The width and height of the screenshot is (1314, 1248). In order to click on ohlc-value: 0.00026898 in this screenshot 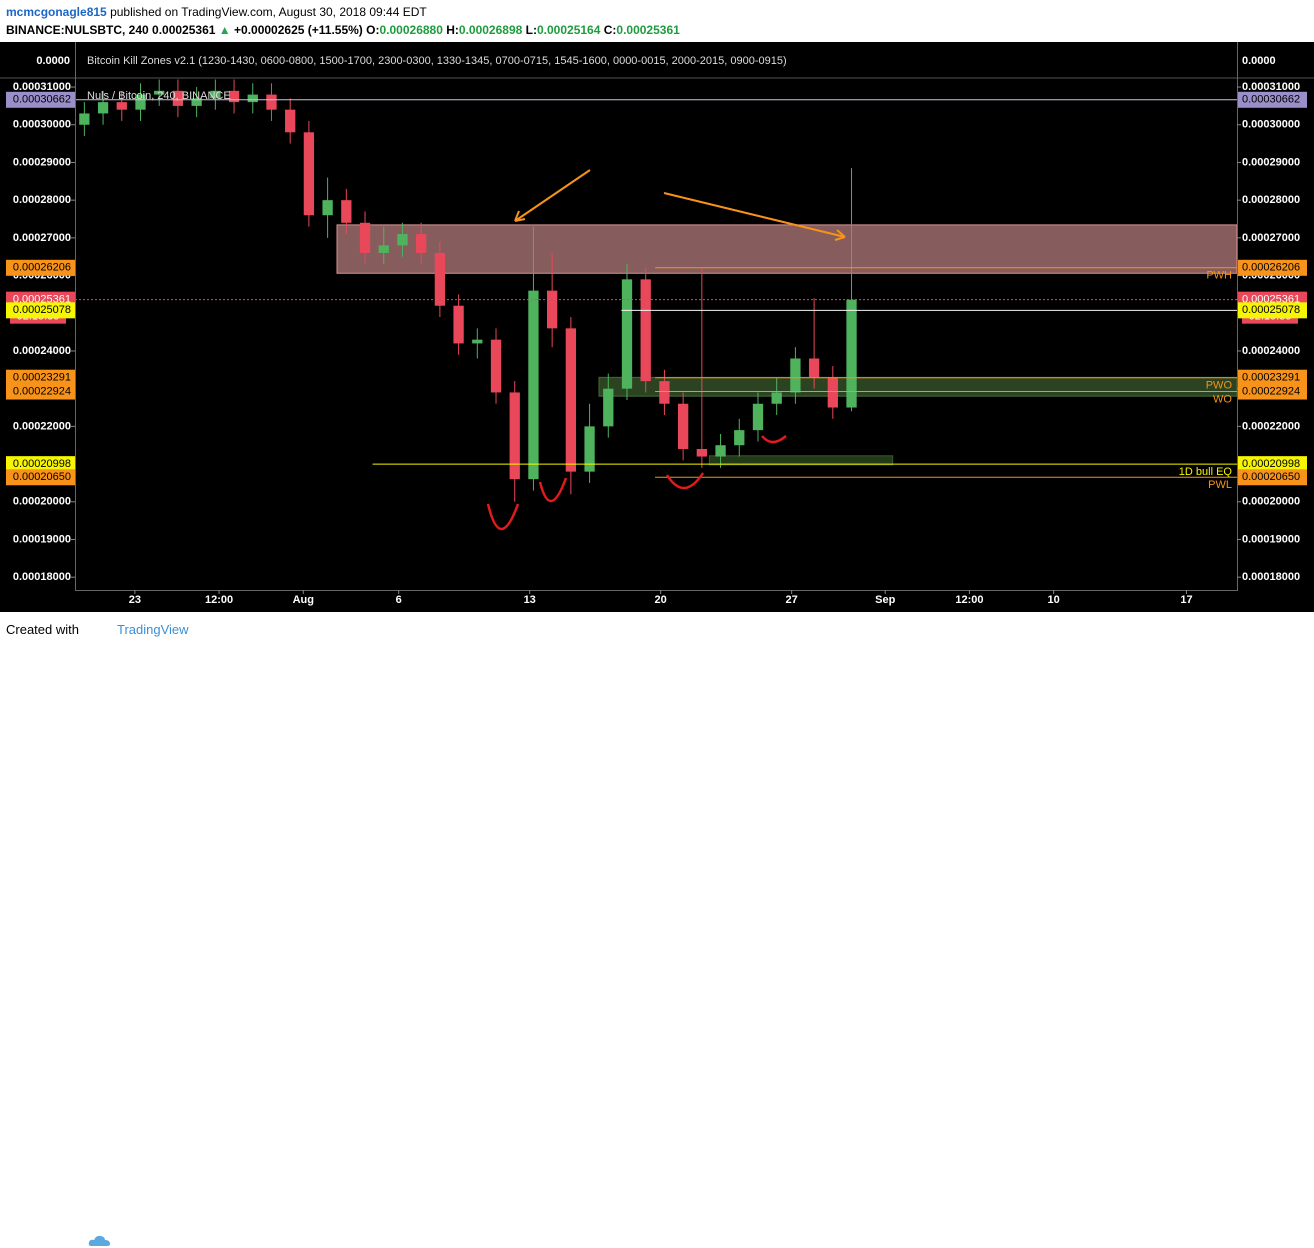, I will do `click(490, 30)`.